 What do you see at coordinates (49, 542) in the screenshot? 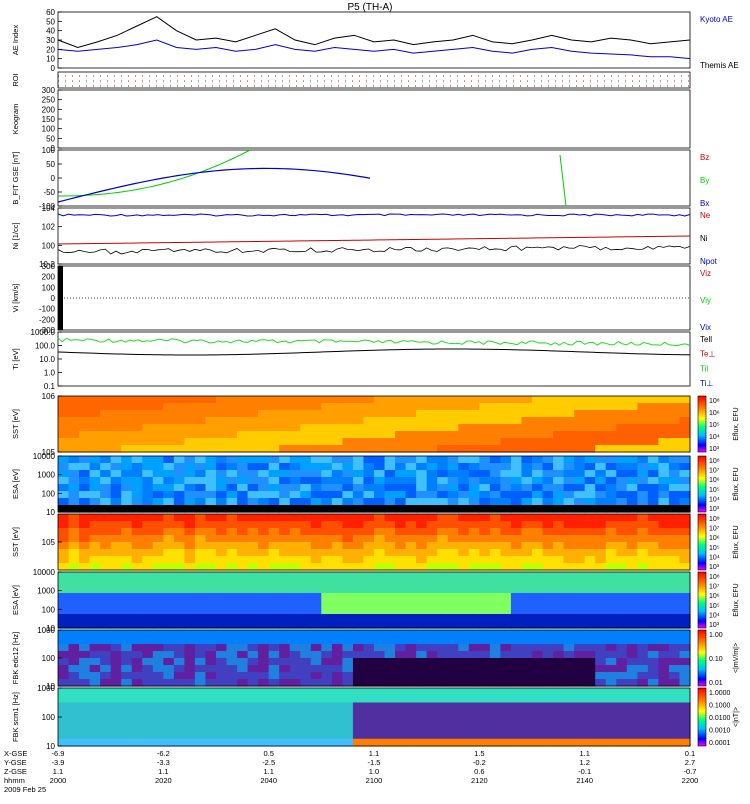
I see `y-tick-label: 105` at bounding box center [49, 542].